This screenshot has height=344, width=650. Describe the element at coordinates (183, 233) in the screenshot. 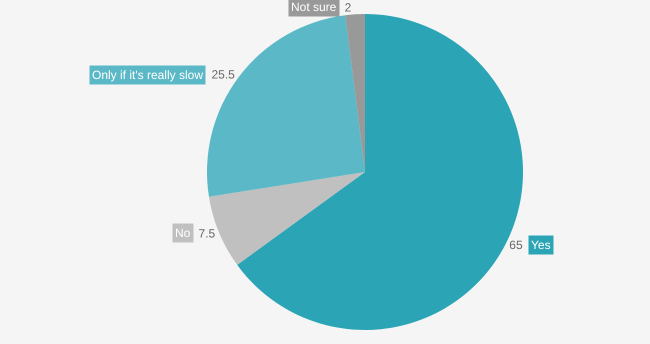

I see `slice-label: No` at that location.